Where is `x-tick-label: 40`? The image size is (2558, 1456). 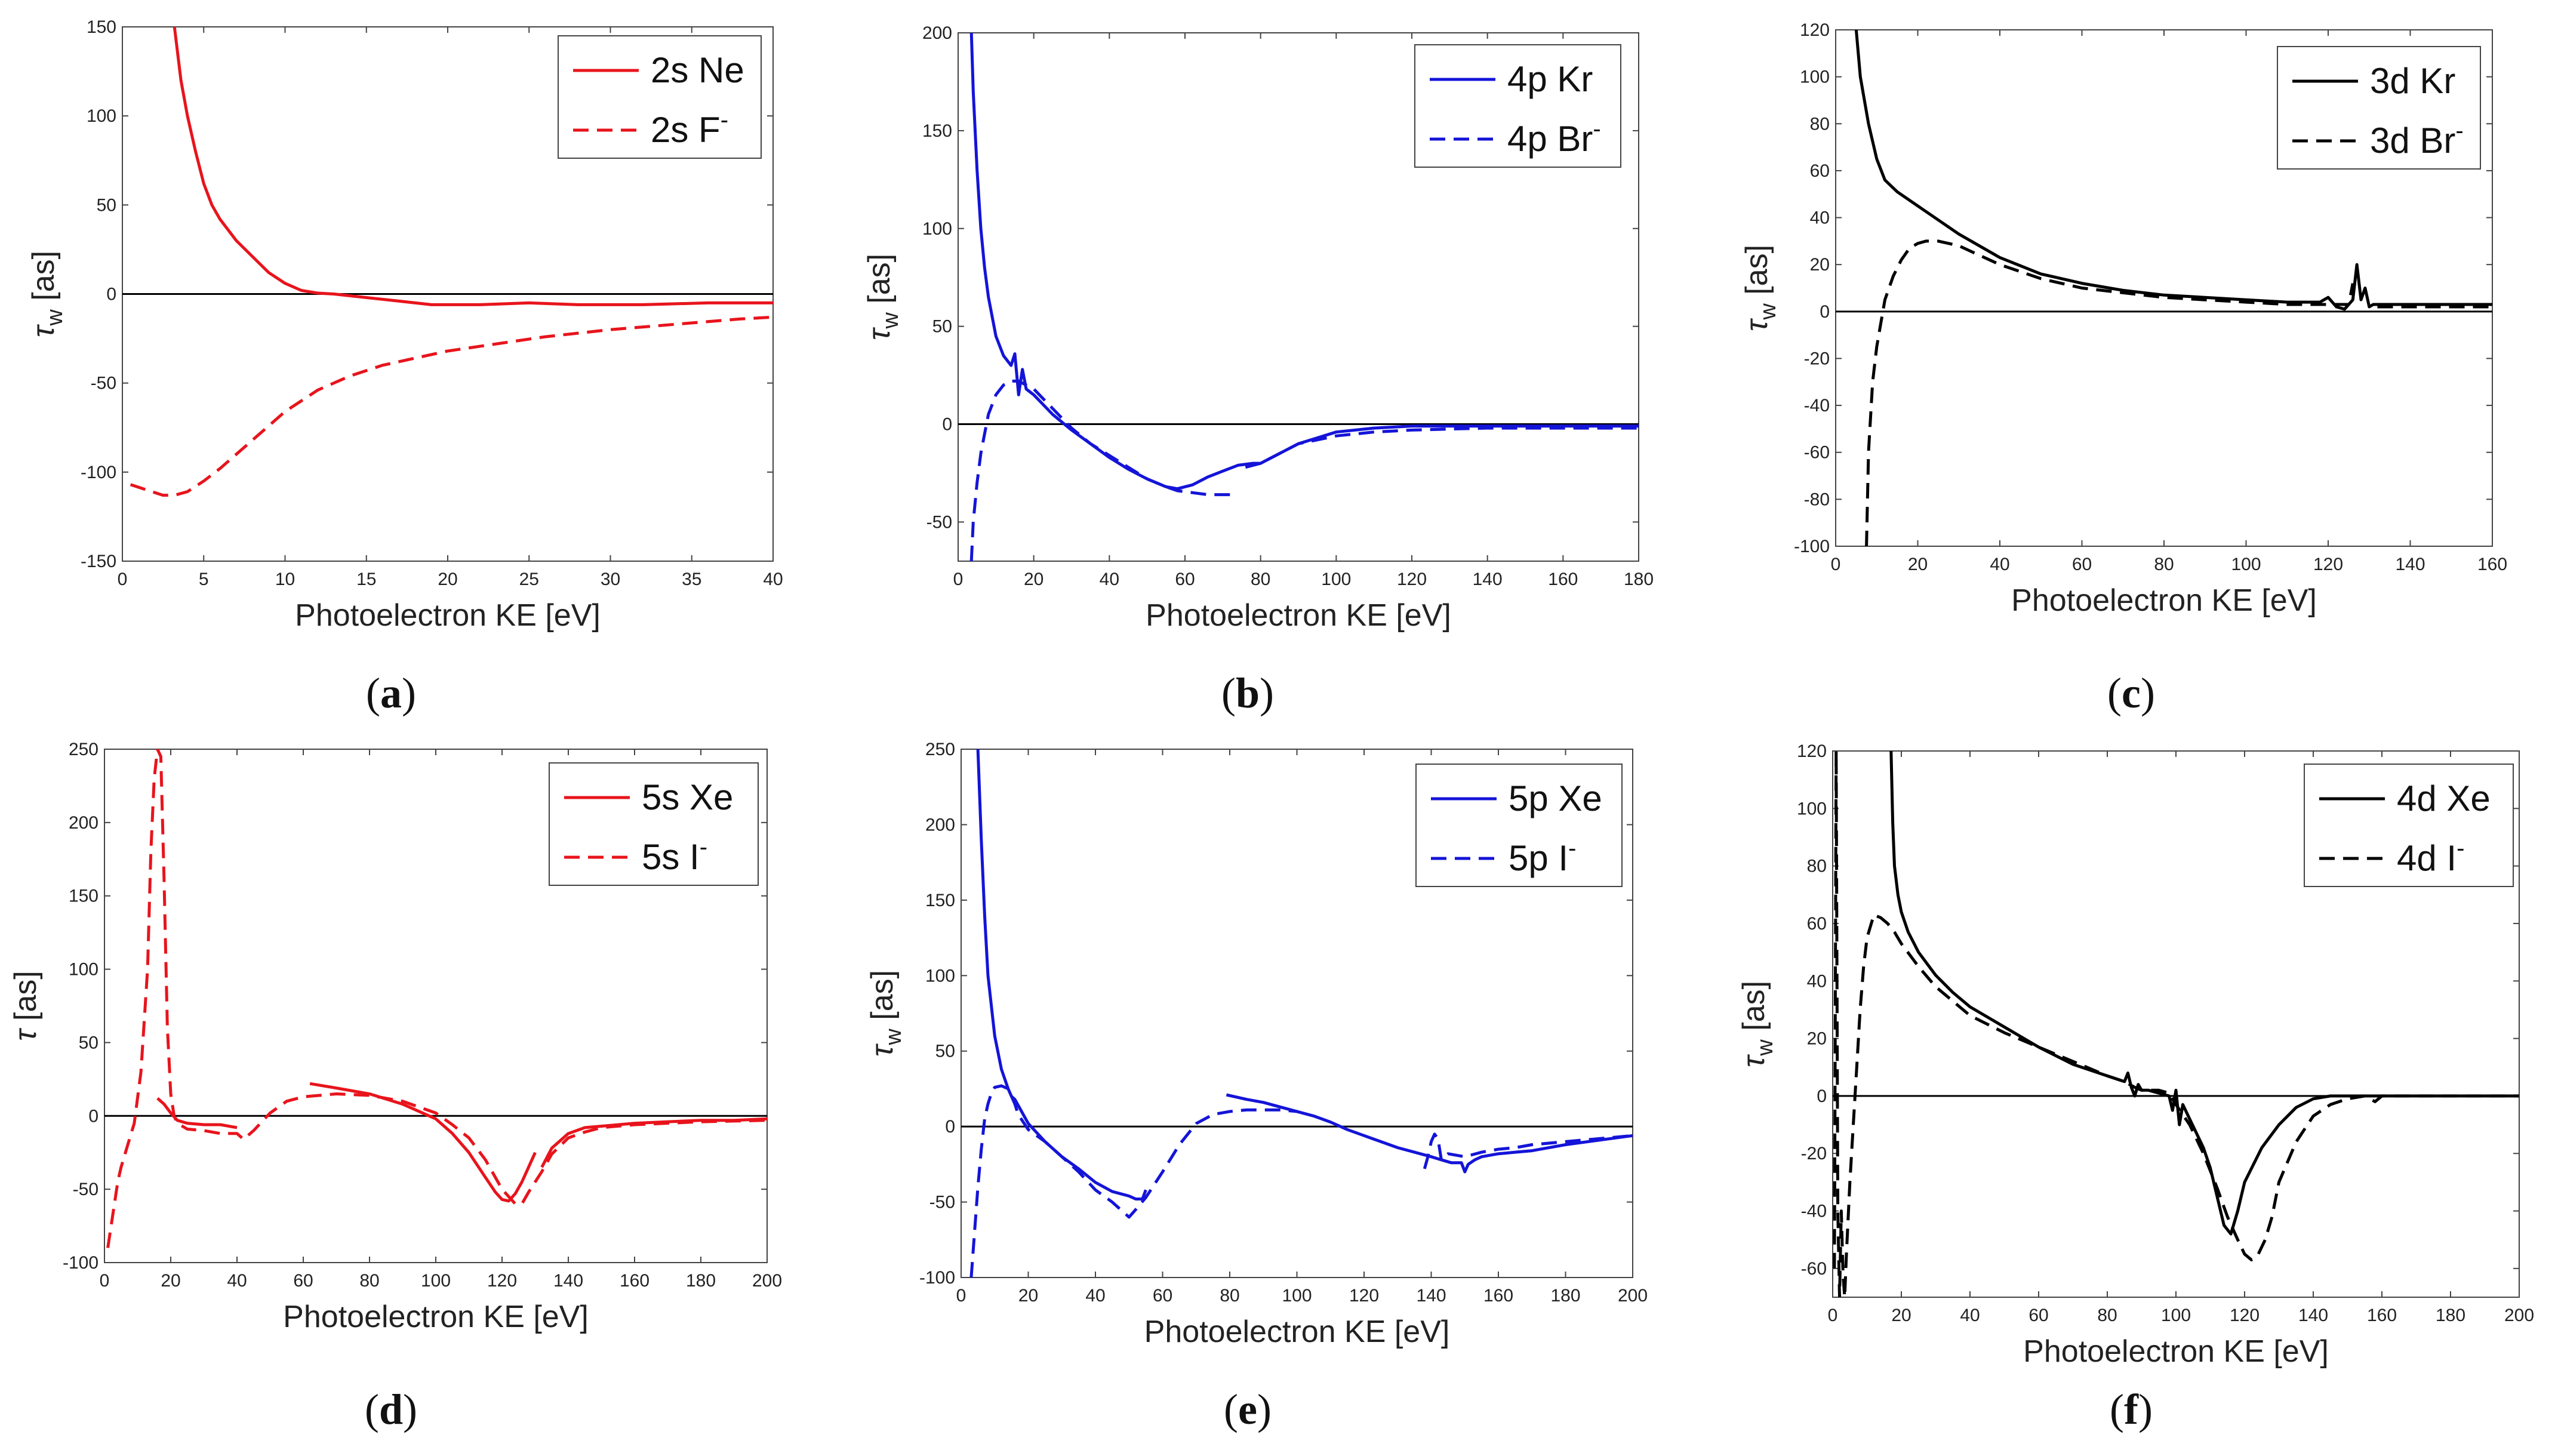
x-tick-label: 40 is located at coordinates (1095, 1296).